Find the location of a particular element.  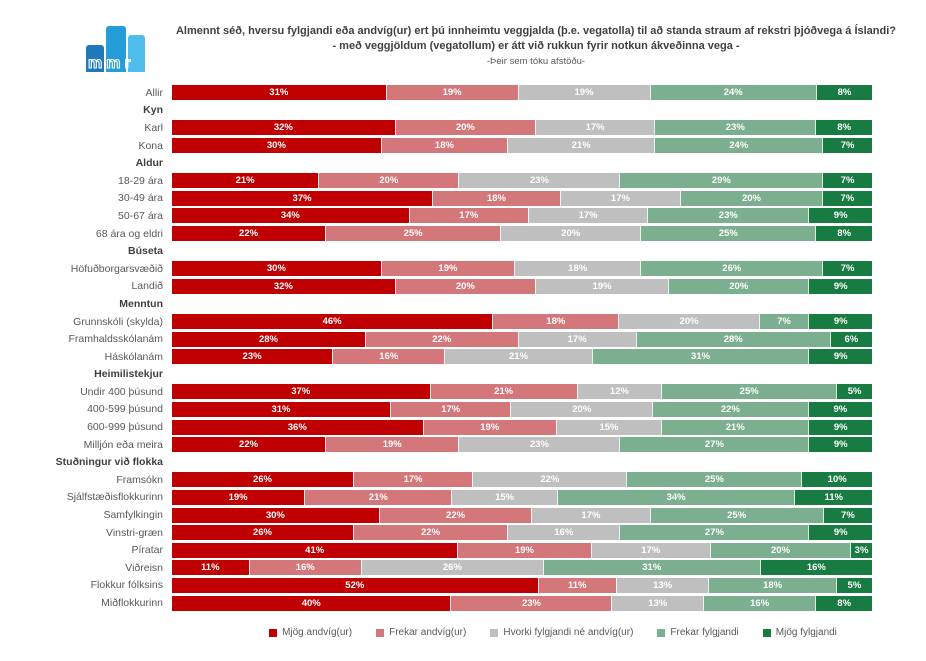

bar-segment: 15% is located at coordinates (608, 427).